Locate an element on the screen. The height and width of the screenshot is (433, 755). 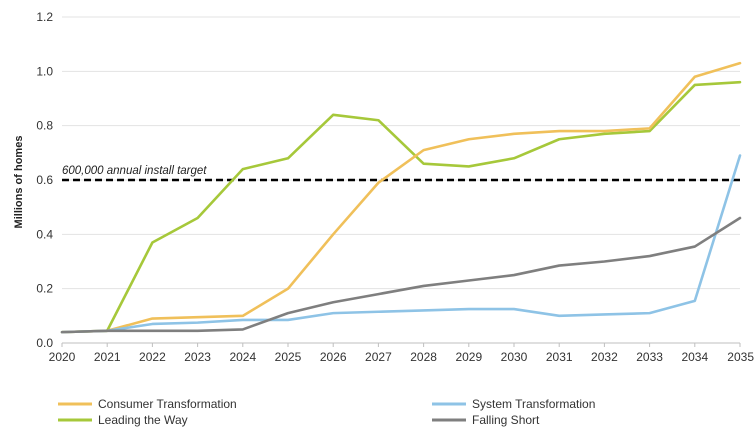
legend-label: Consumer Transformation is located at coordinates (167, 404).